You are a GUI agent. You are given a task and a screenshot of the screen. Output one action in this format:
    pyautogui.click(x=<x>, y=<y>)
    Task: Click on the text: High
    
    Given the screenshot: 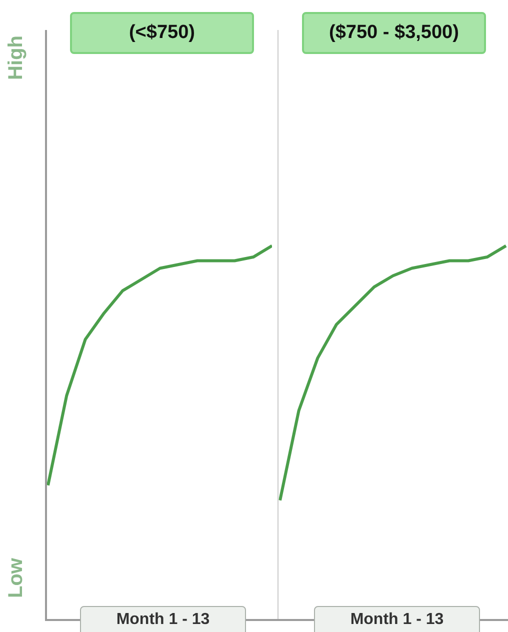 What is the action you would take?
    pyautogui.click(x=16, y=58)
    